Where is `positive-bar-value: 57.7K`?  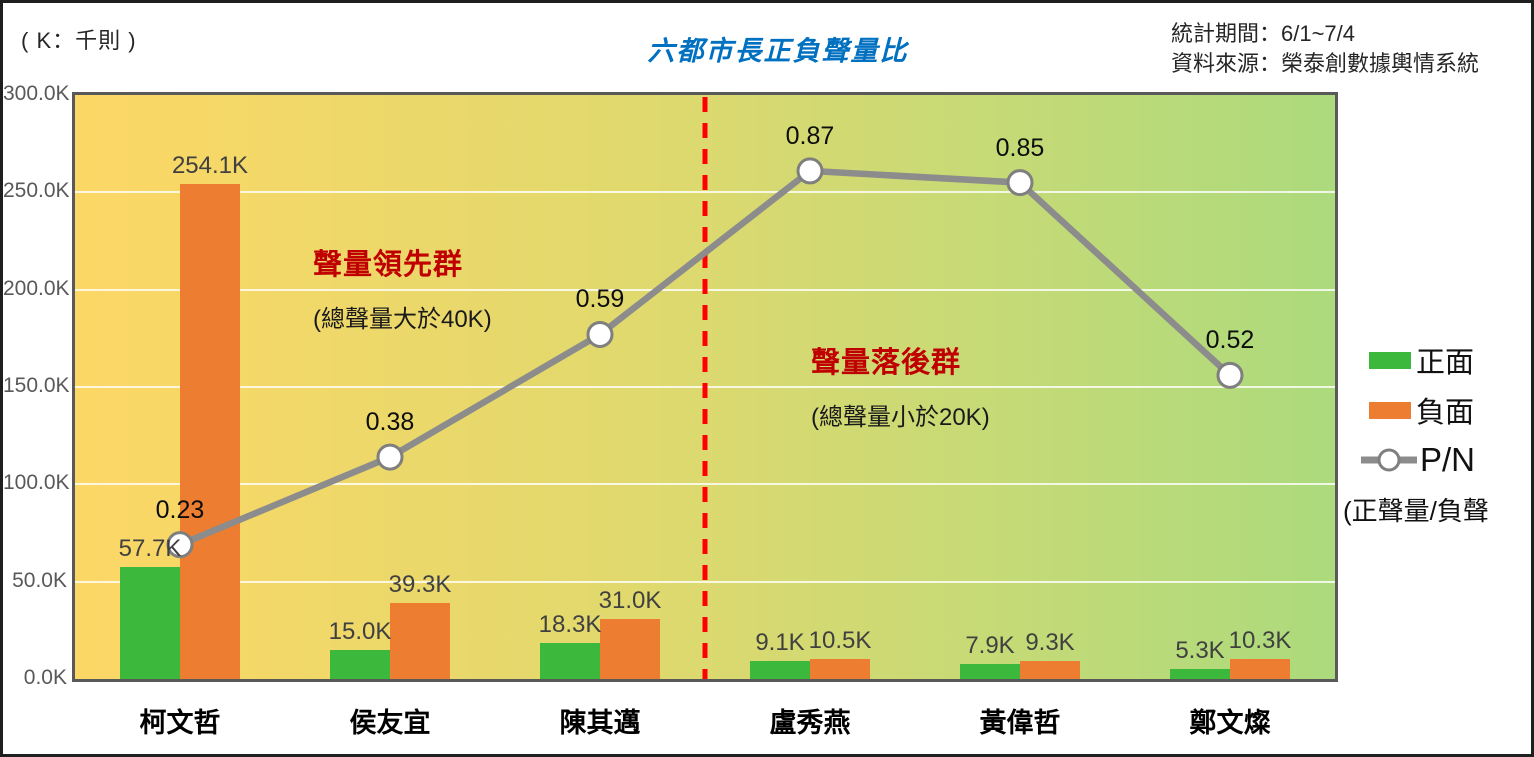
positive-bar-value: 57.7K is located at coordinates (150, 548).